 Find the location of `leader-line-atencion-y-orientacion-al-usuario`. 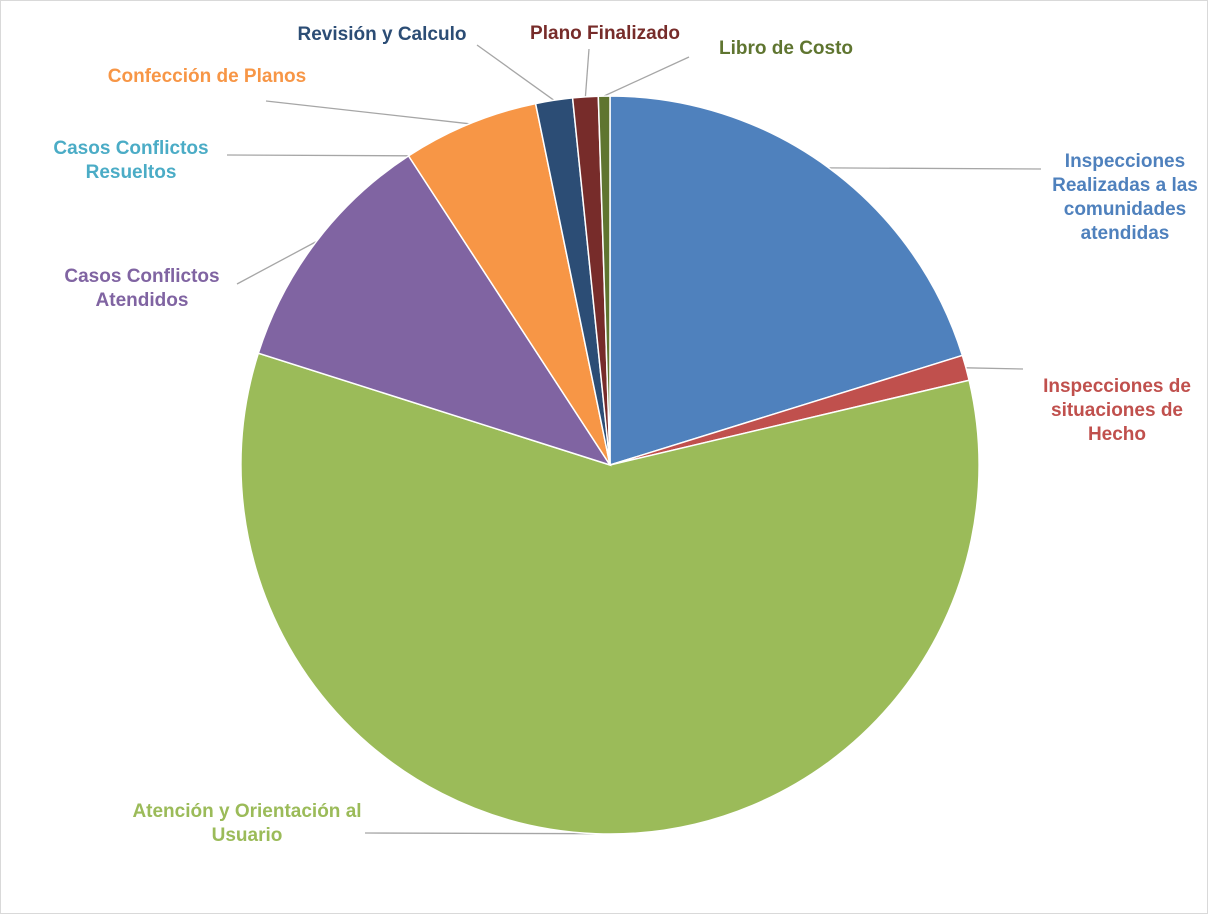

leader-line-atencion-y-orientacion-al-usuario is located at coordinates (480, 833).